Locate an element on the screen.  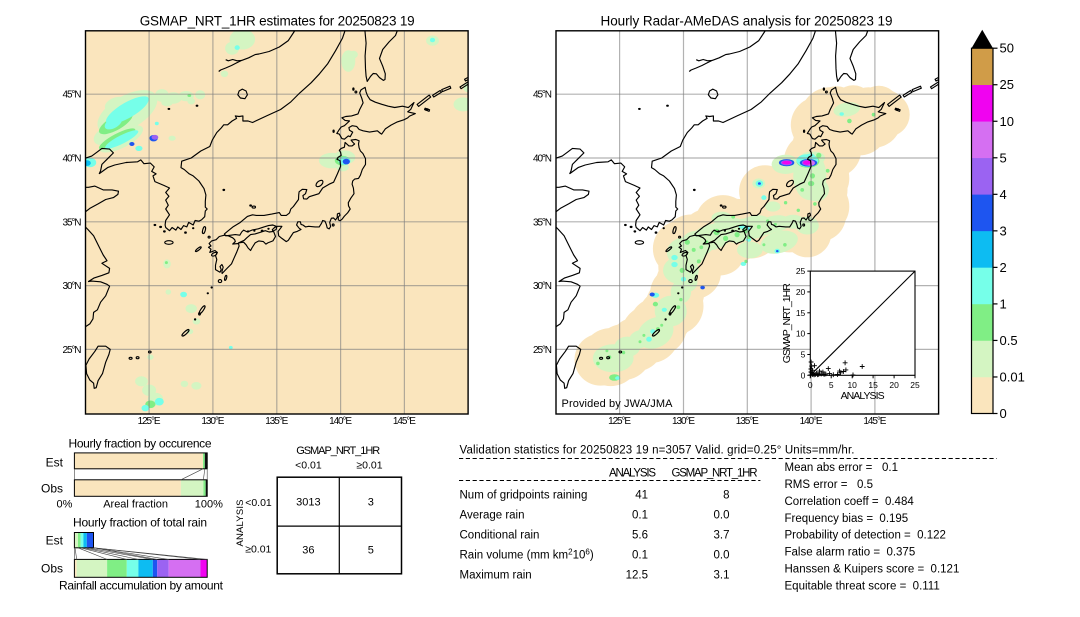
svg-text: Areal fraction is located at coordinates (135, 505).